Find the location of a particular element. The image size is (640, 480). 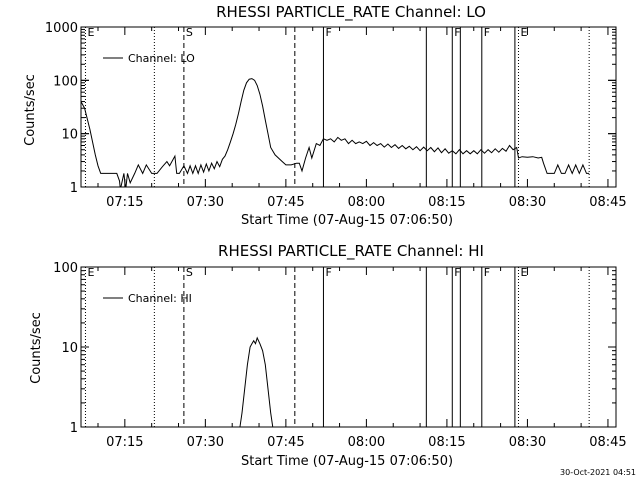

legend: Channel: HI is located at coordinates (147, 298).